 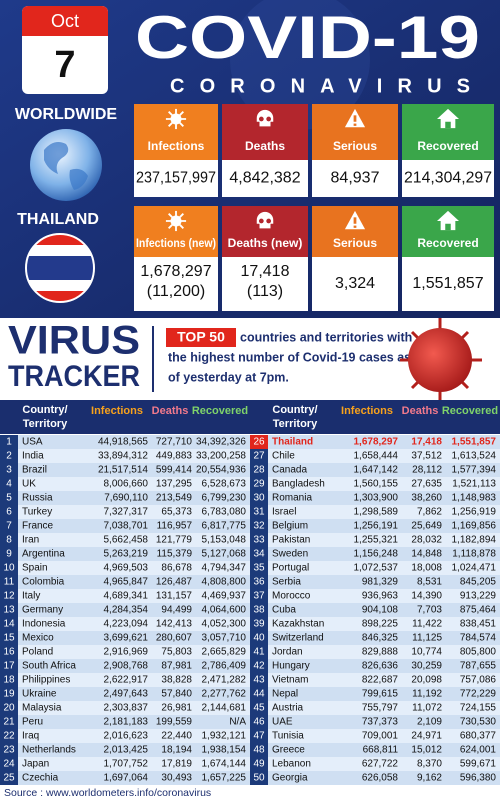 What do you see at coordinates (224, 568) in the screenshot?
I see `cell: 4,794,347` at bounding box center [224, 568].